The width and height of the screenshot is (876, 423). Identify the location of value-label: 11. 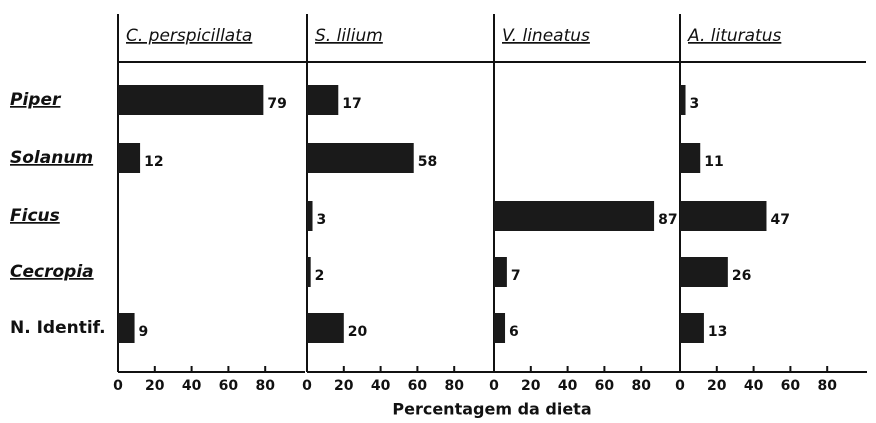
(713, 162).